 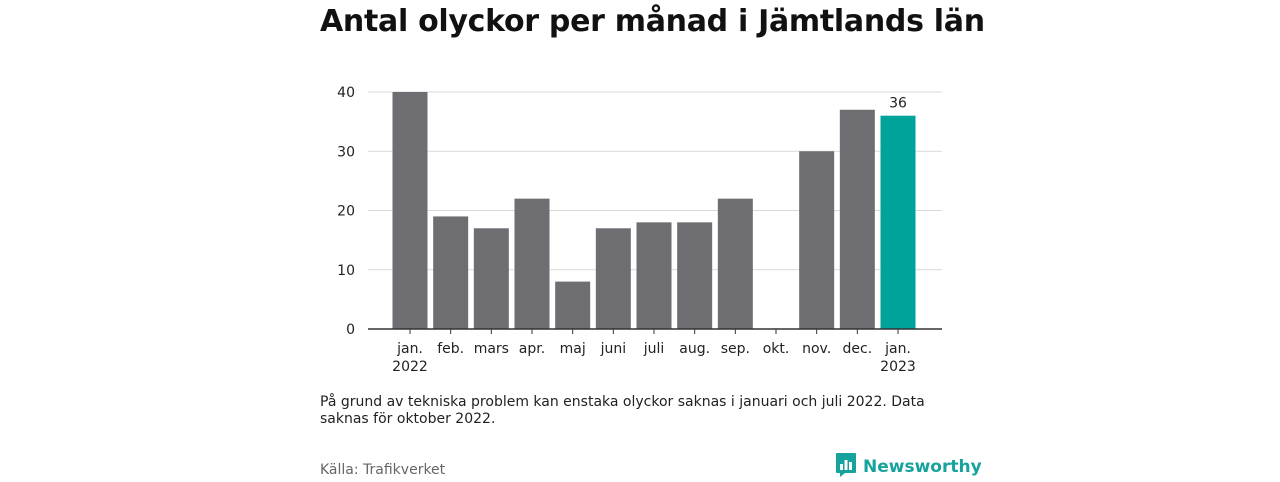 What do you see at coordinates (652, 21) in the screenshot?
I see `chart-title: Antal olyckor per månad i Jämtlands län` at bounding box center [652, 21].